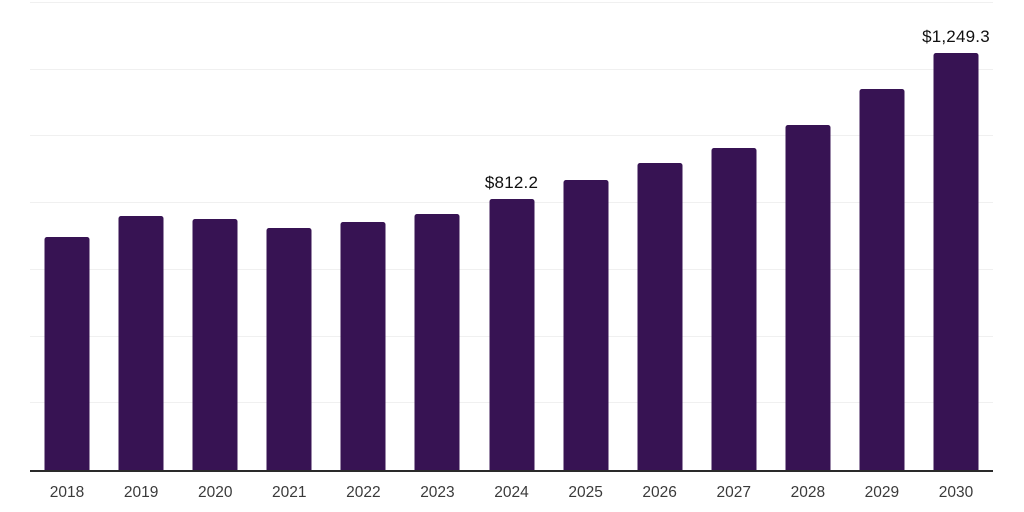 This screenshot has height=512, width=1024. What do you see at coordinates (289, 349) in the screenshot?
I see `bar-2021` at bounding box center [289, 349].